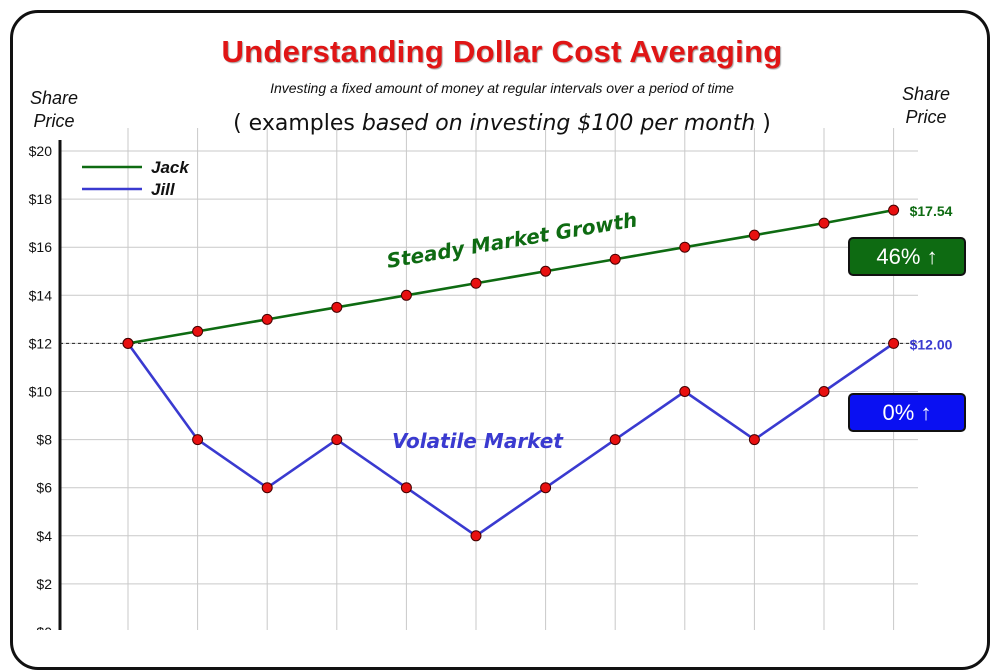  I want to click on y-tick-label: $4, so click(44, 536).